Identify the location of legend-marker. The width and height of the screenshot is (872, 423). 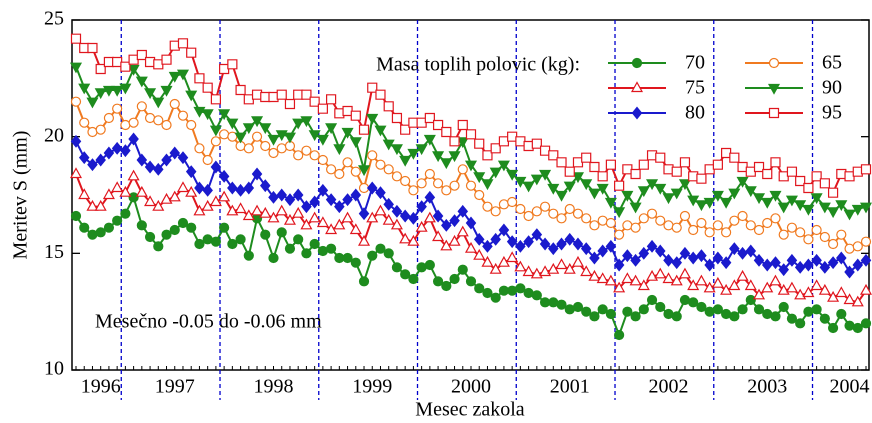
(774, 89).